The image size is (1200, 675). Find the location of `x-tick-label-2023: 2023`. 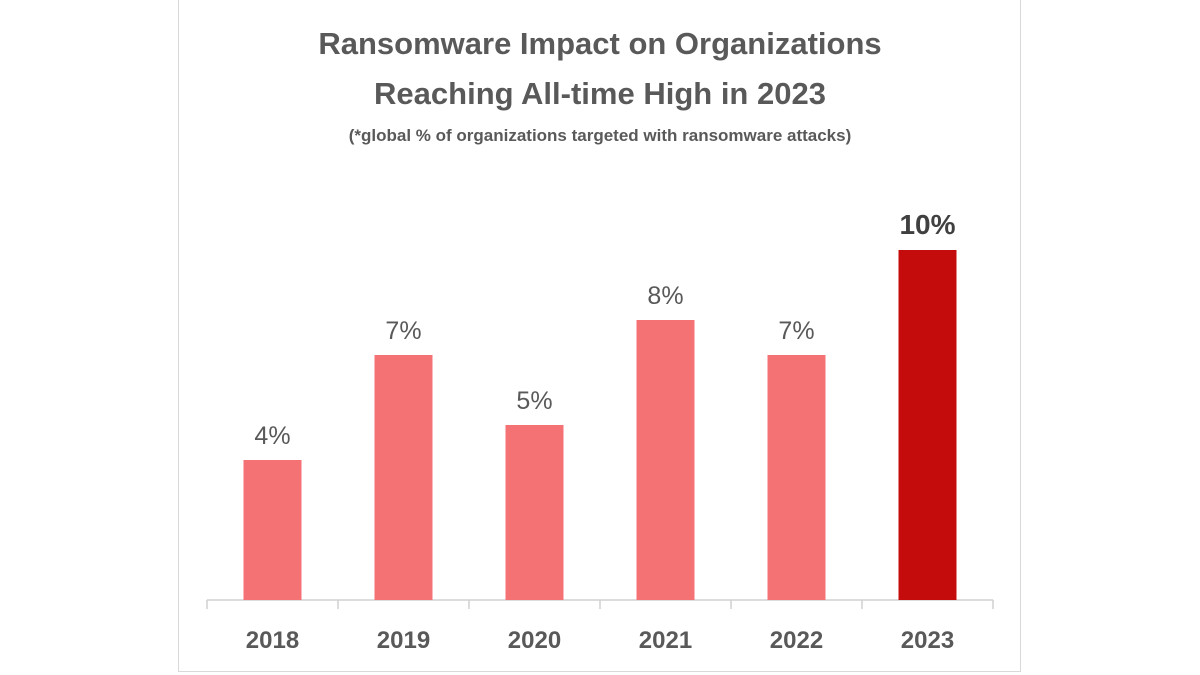

x-tick-label-2023: 2023 is located at coordinates (927, 640).